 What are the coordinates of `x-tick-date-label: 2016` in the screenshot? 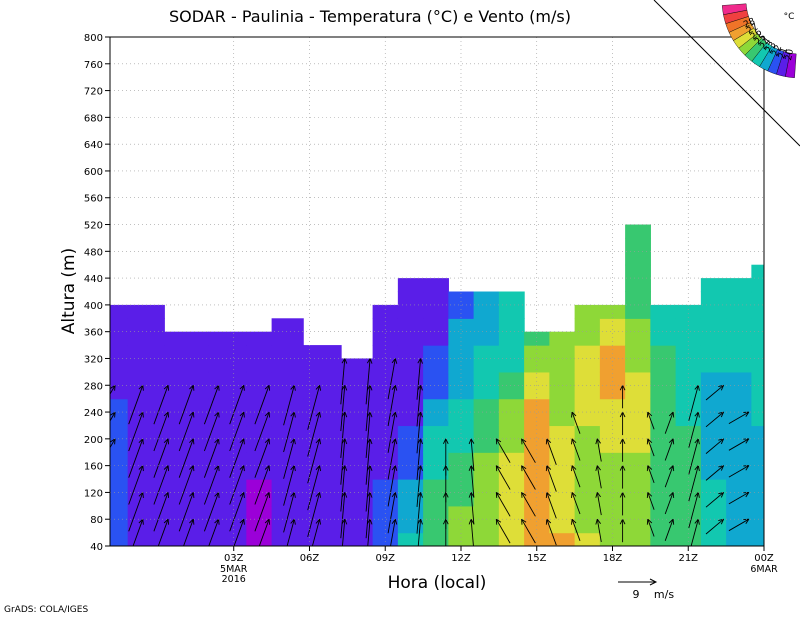 It's located at (234, 579).